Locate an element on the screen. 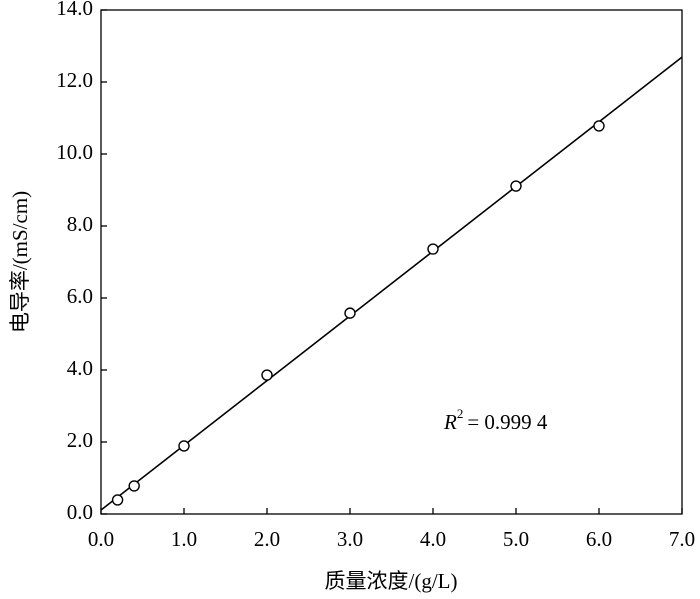  x-tick-label: 1.0 is located at coordinates (184, 539).